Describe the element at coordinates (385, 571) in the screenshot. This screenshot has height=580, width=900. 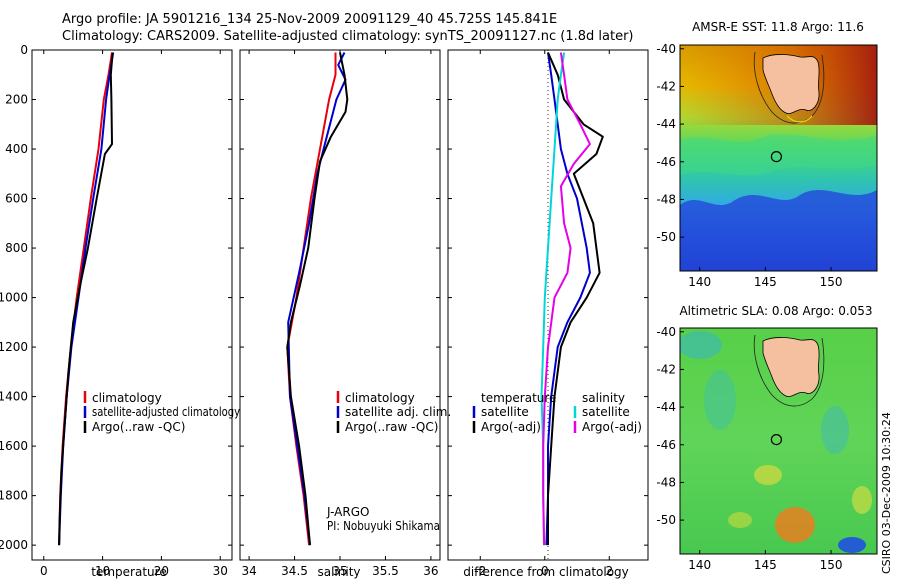
I see `x-tick-label: 35.5` at that location.